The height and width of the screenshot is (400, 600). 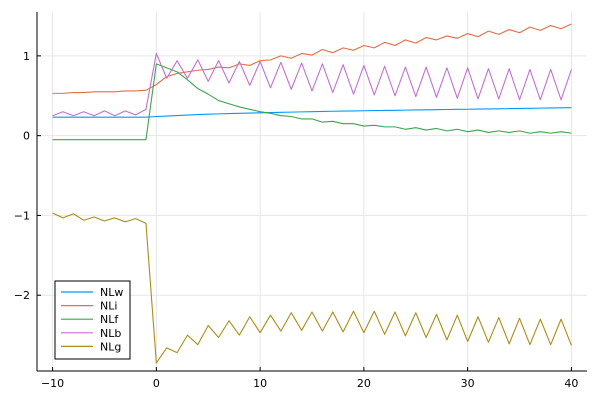 I want to click on x-tick-label: 30, so click(x=468, y=383).